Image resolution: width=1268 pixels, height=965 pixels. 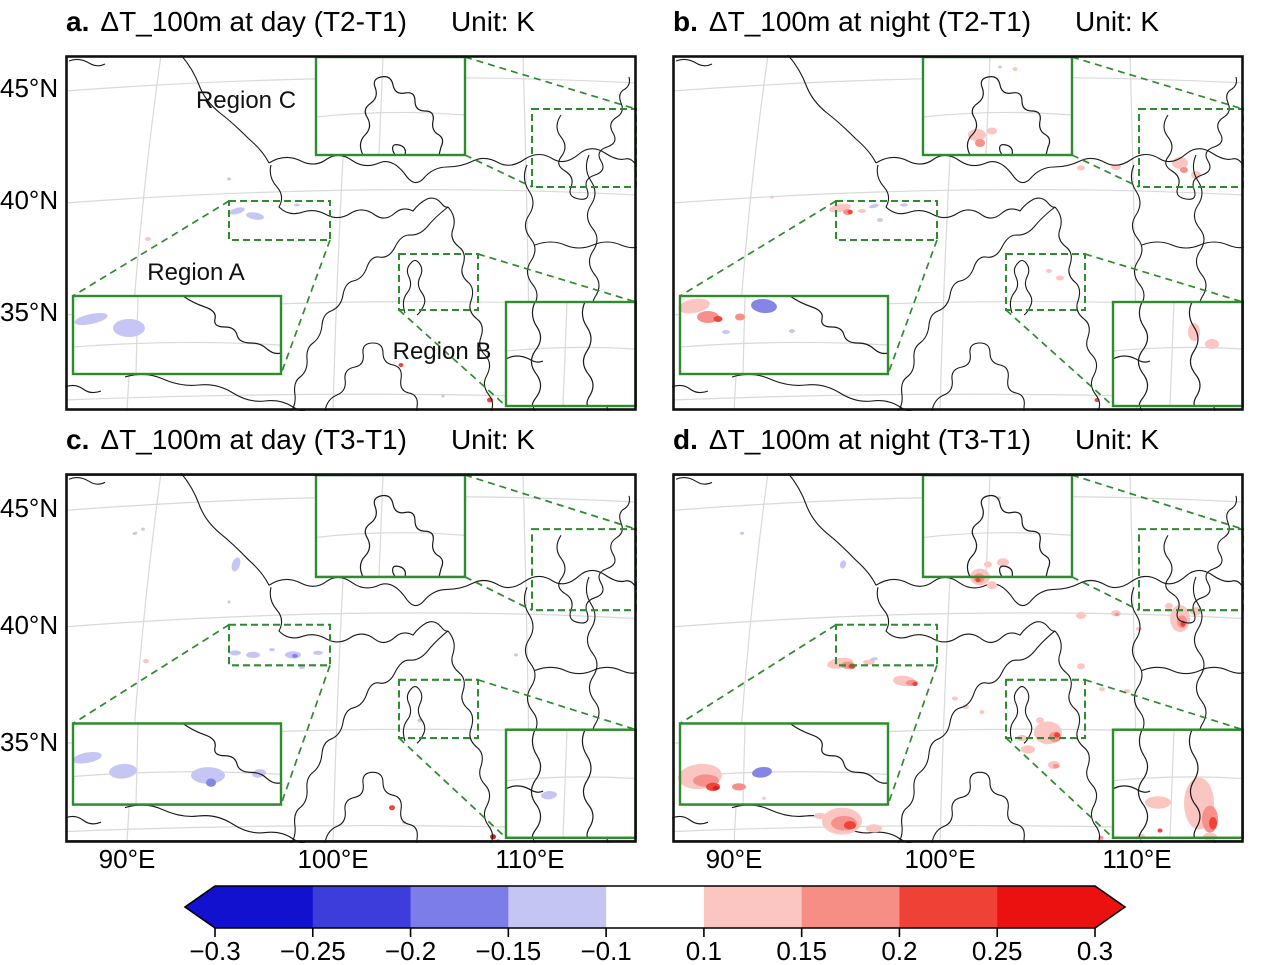 What do you see at coordinates (214, 950) in the screenshot?
I see `colorbar-tick-label: −0.3` at bounding box center [214, 950].